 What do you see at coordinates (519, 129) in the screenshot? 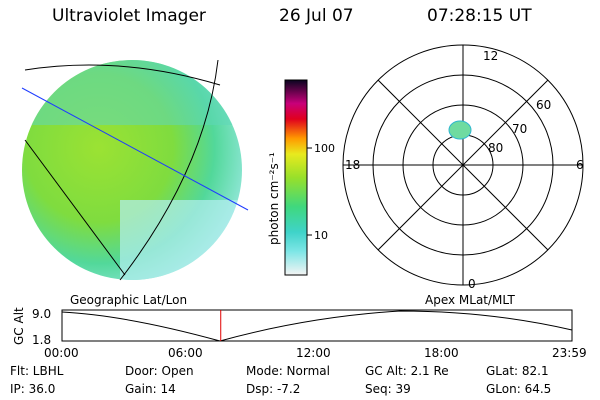
I see `mlat-label-70: 70` at bounding box center [519, 129].